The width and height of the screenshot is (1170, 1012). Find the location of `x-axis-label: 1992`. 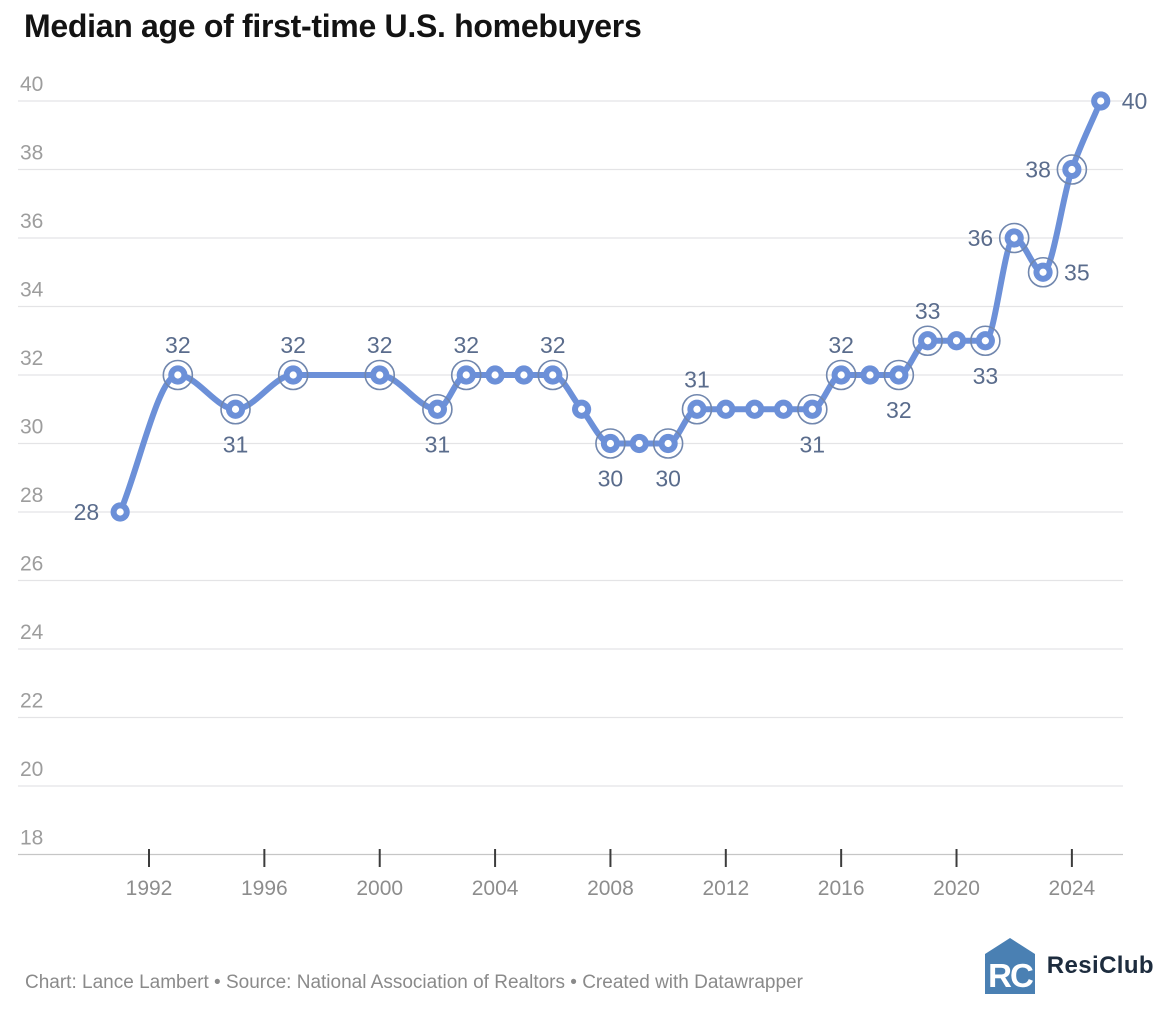

x-axis-label: 1992 is located at coordinates (149, 888).